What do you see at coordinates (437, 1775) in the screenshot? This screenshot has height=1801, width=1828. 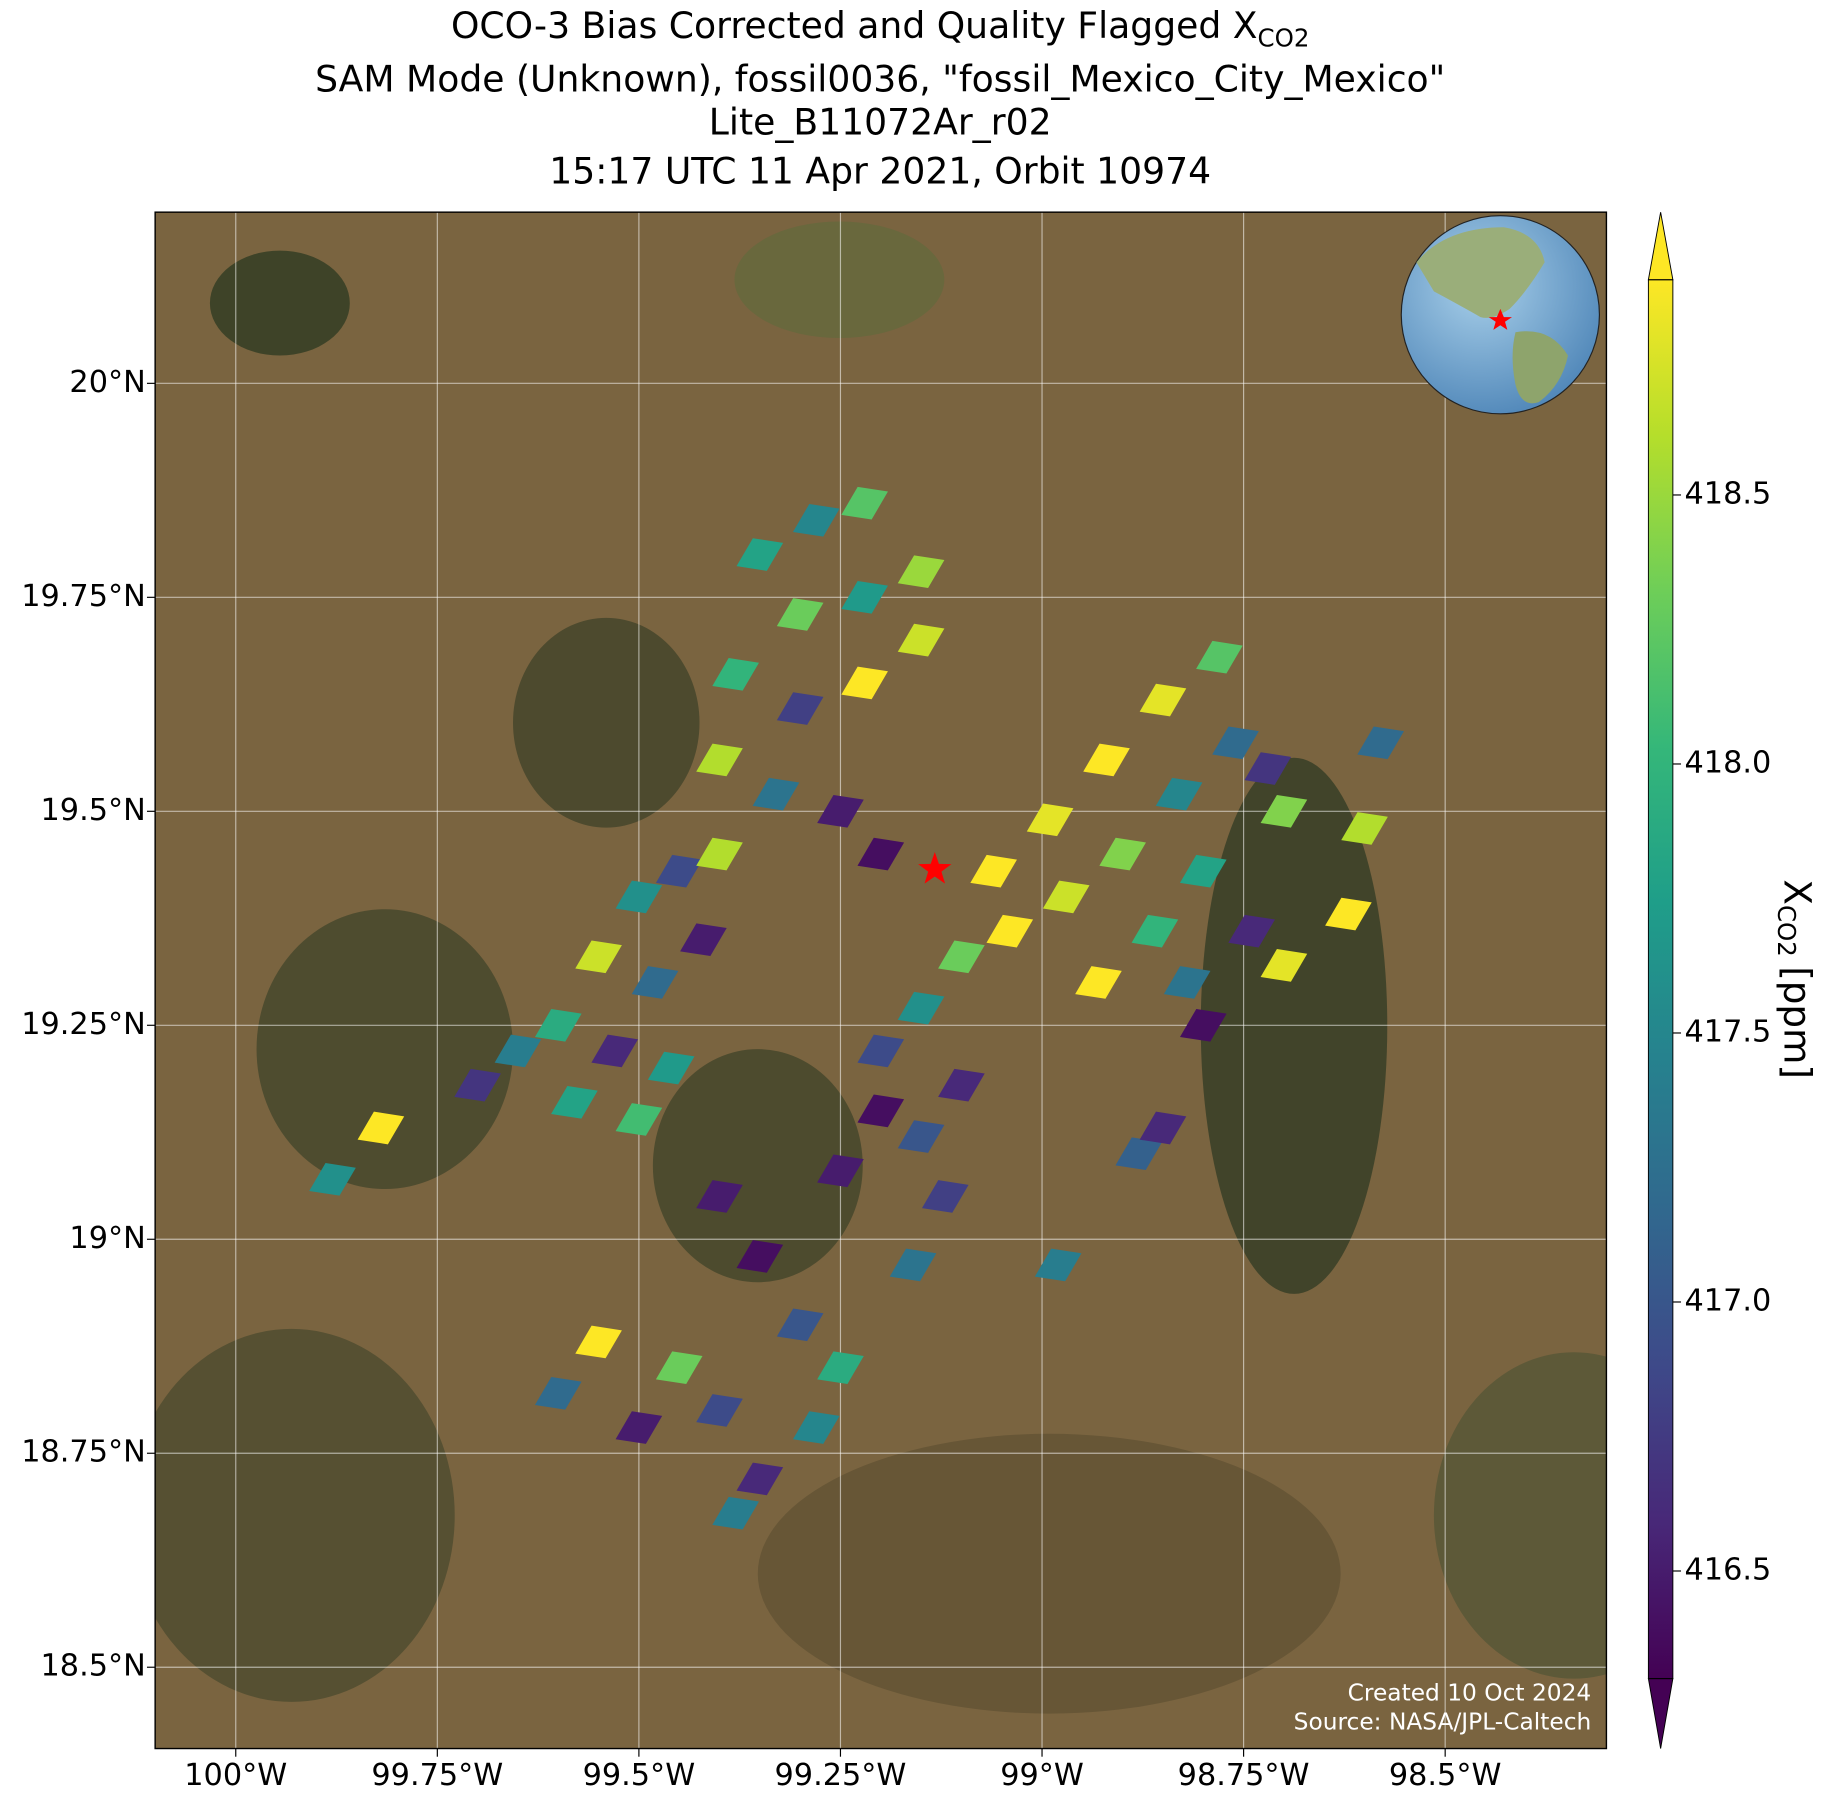 I see `x-tick-label: 99.75°W` at bounding box center [437, 1775].